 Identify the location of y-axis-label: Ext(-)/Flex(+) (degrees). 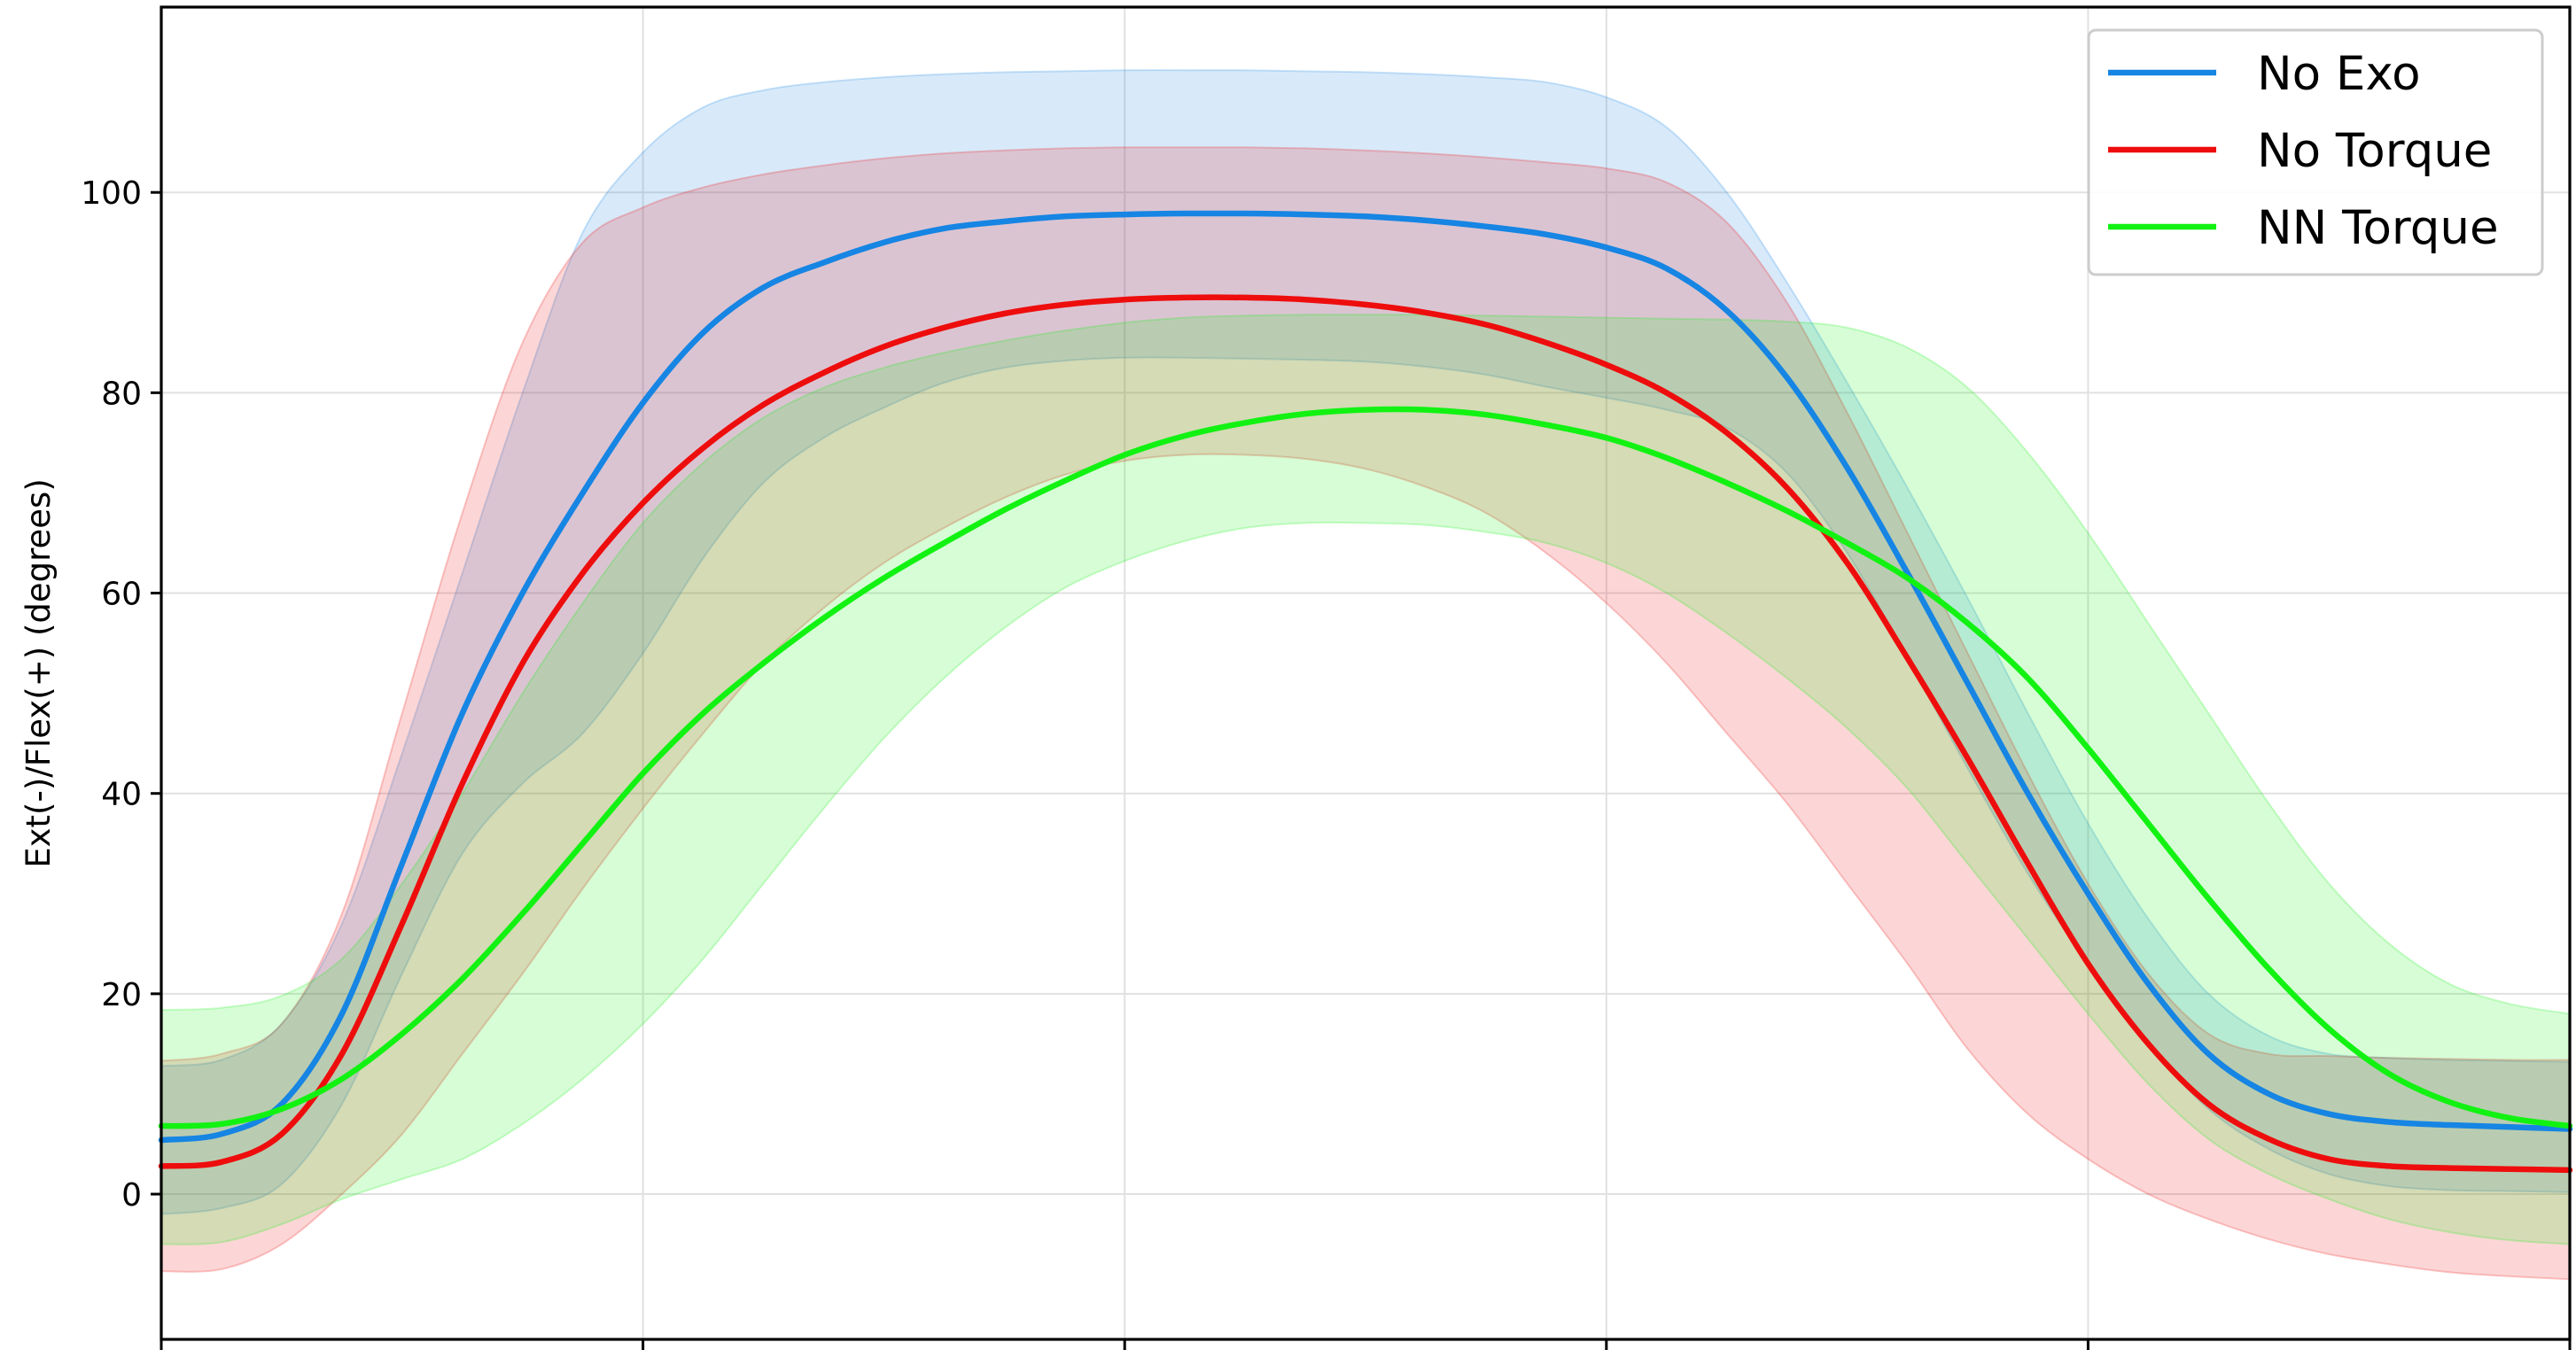
(38, 672).